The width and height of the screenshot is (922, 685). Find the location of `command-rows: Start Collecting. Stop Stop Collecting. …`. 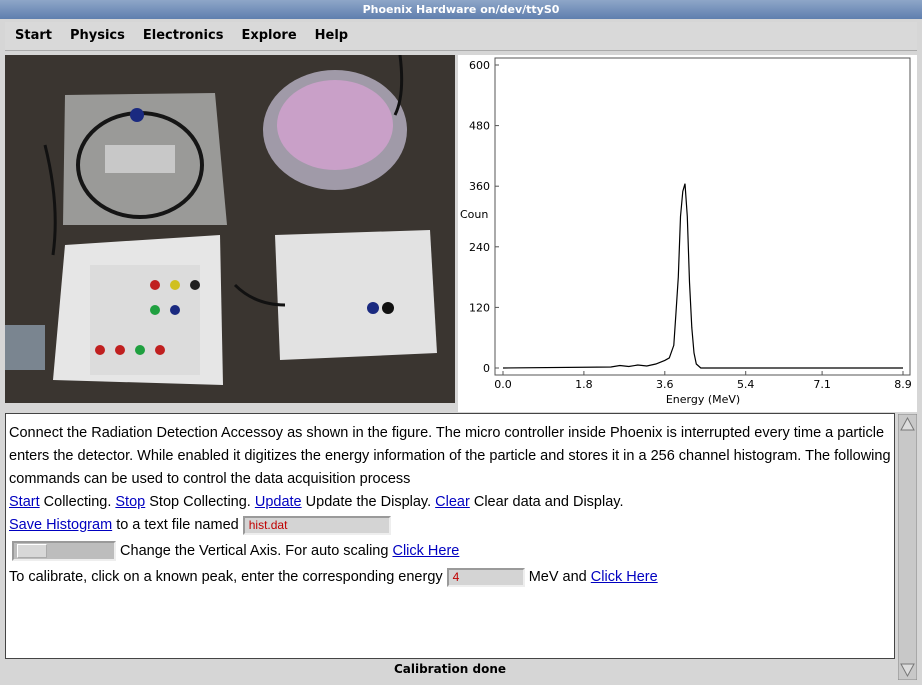

command-rows: Start Collecting. Stop Stop Collecting. … is located at coordinates (450, 540).